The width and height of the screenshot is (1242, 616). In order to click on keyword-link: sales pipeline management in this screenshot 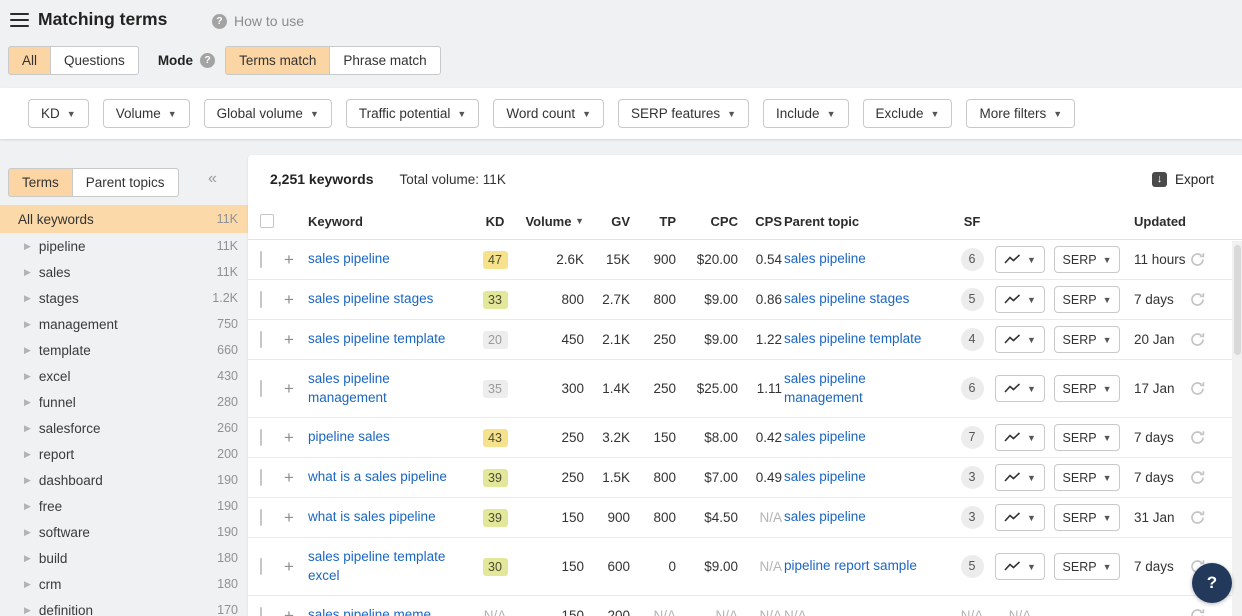, I will do `click(349, 388)`.